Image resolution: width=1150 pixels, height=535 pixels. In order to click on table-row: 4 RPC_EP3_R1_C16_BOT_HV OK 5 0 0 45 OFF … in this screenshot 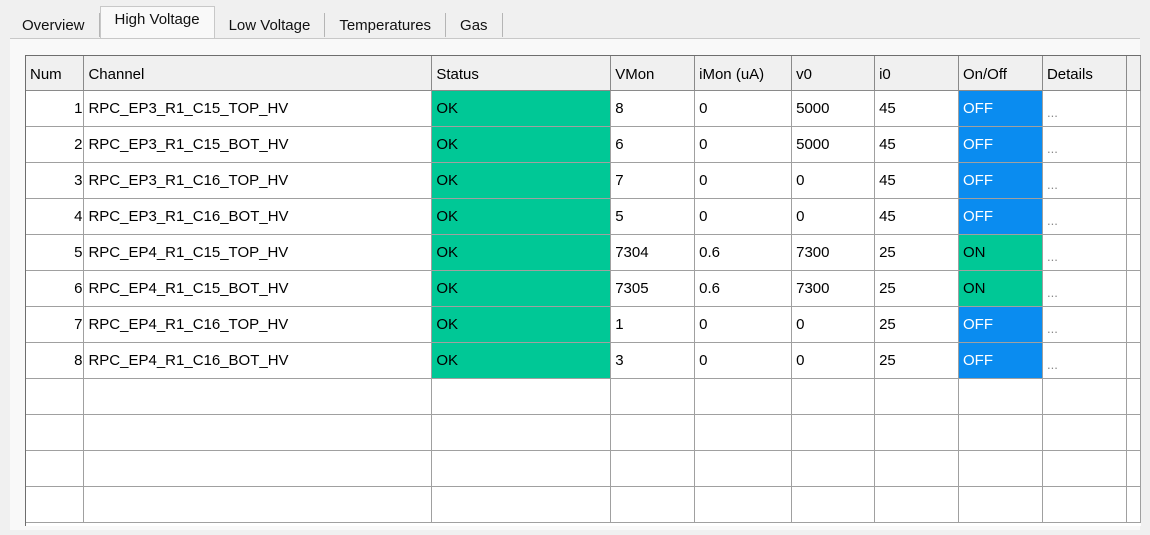, I will do `click(583, 216)`.